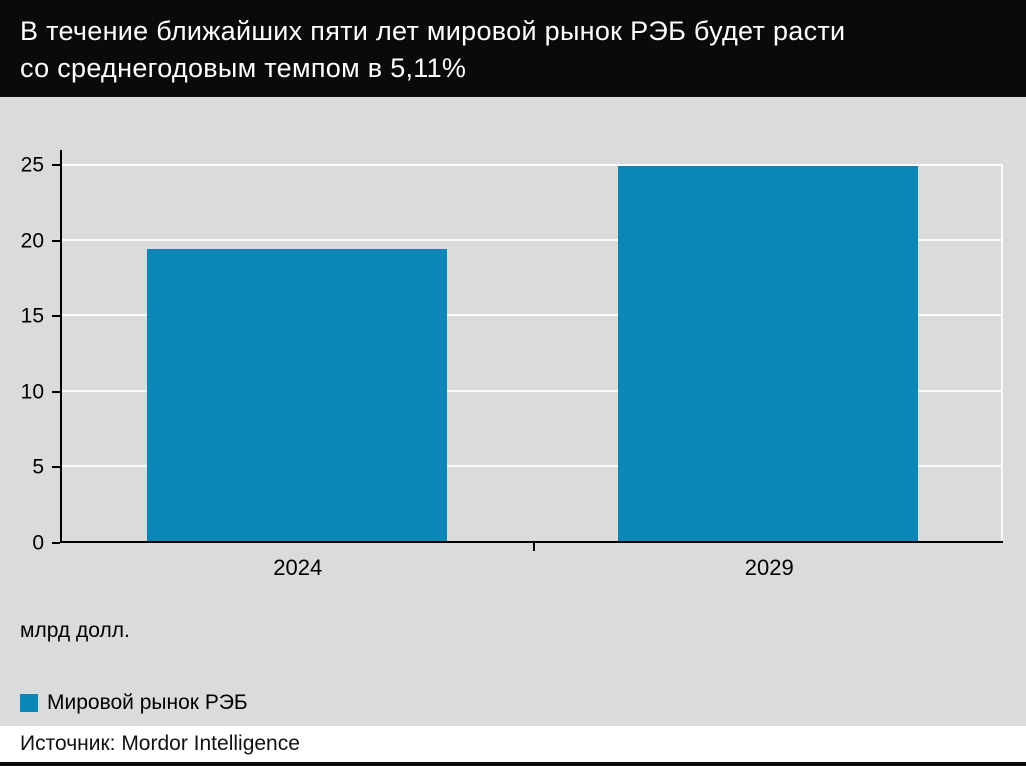  I want to click on x-tick-label: 2029, so click(769, 567).